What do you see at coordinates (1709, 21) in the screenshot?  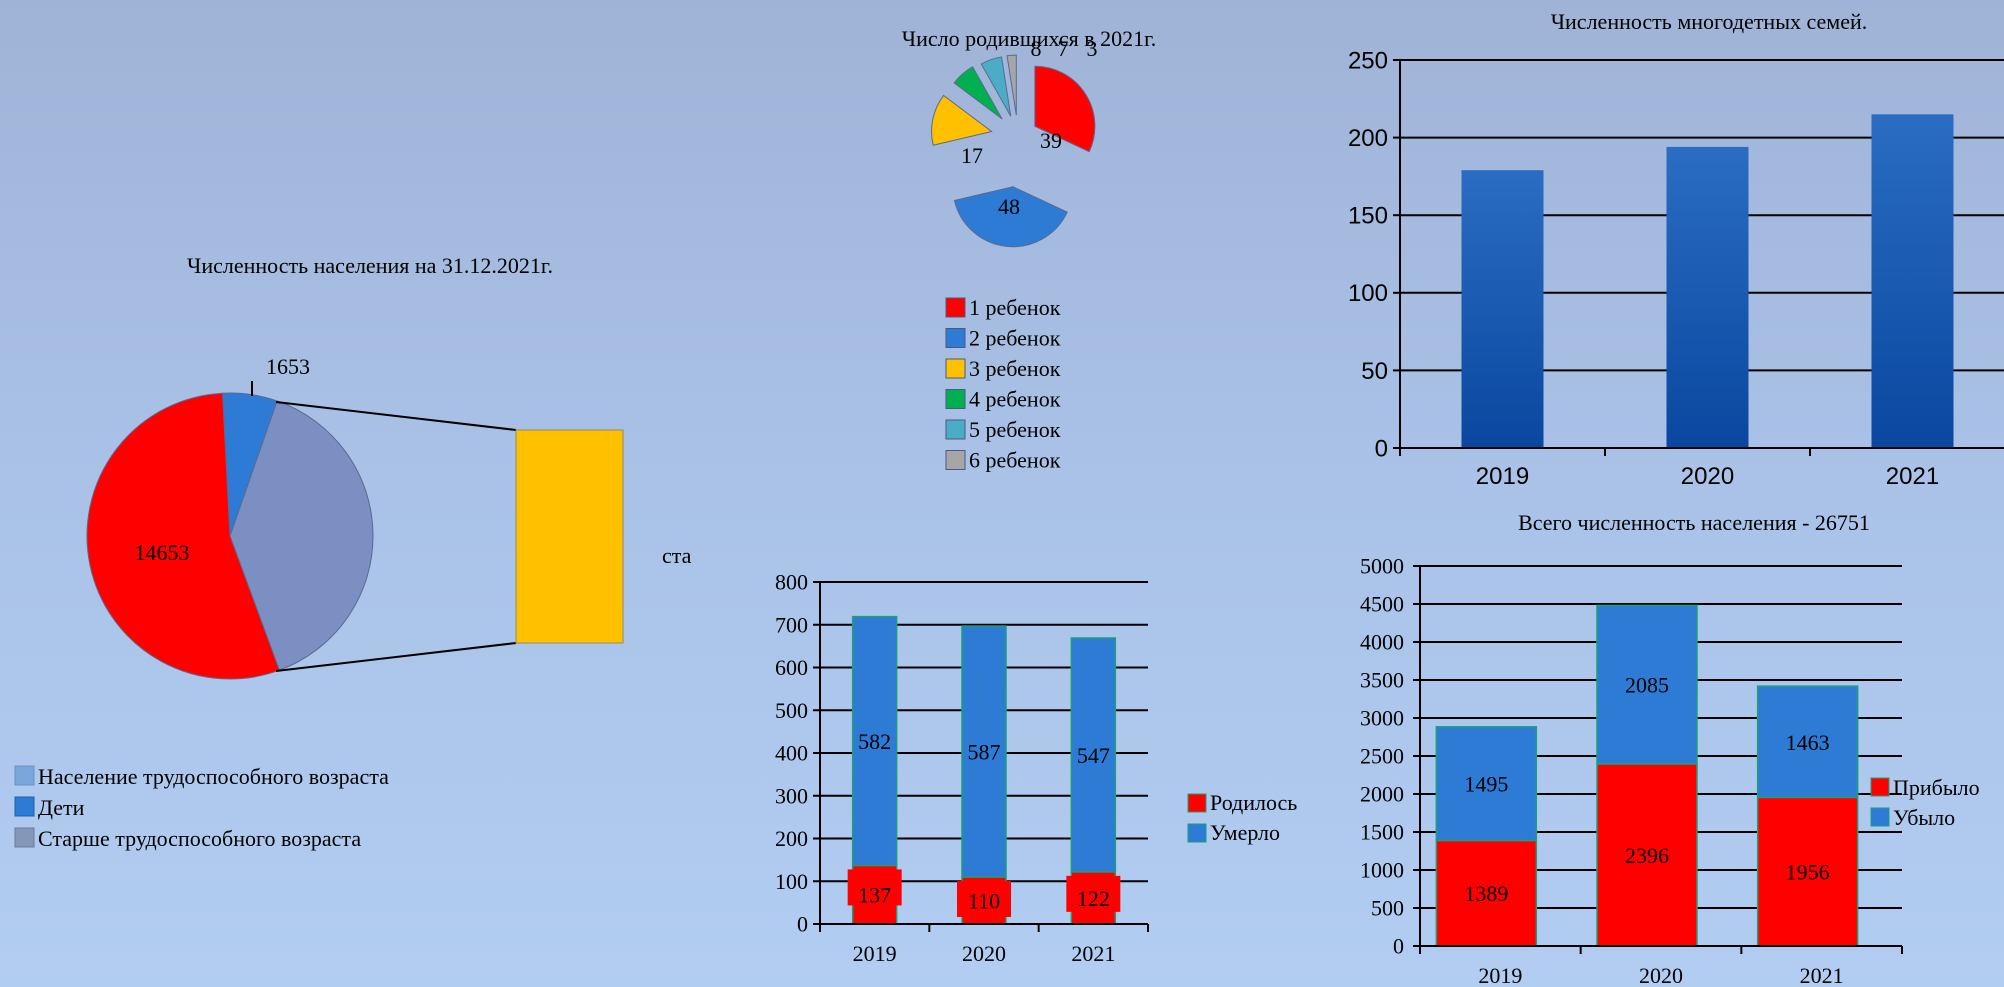 I see `large-families-chart-title: Численность многодетных семей.` at bounding box center [1709, 21].